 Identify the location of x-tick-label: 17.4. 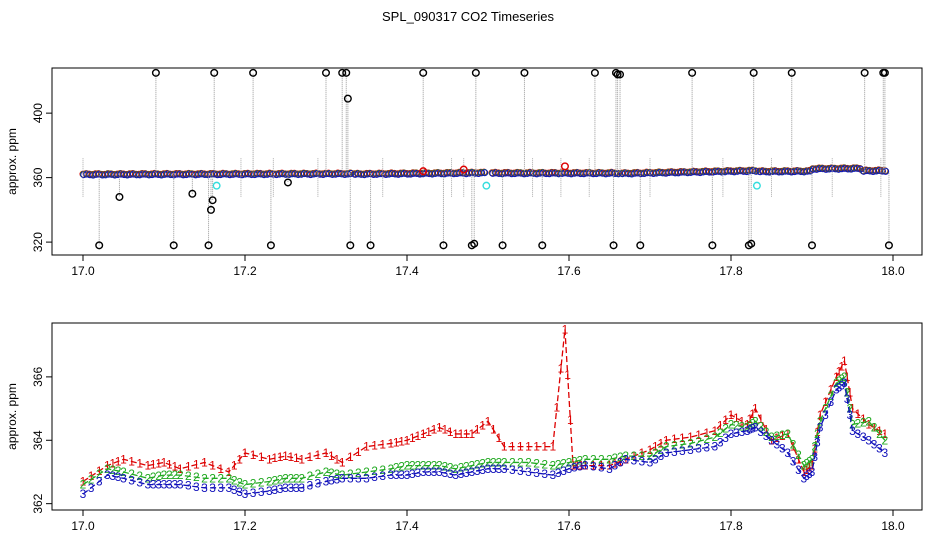
(407, 271).